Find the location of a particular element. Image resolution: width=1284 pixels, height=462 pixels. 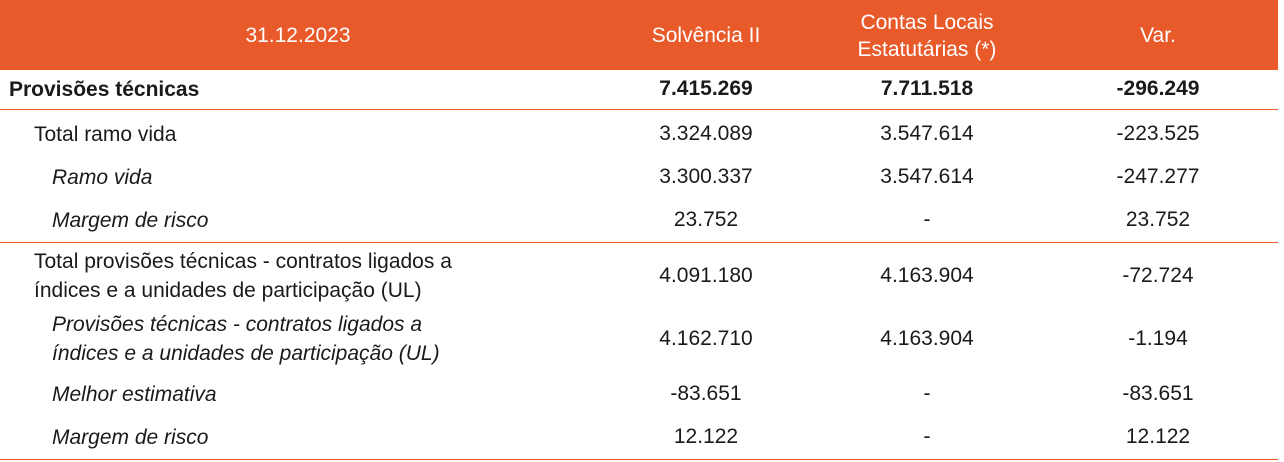

header-contas-line2: Estatutárias (*) is located at coordinates (927, 49).